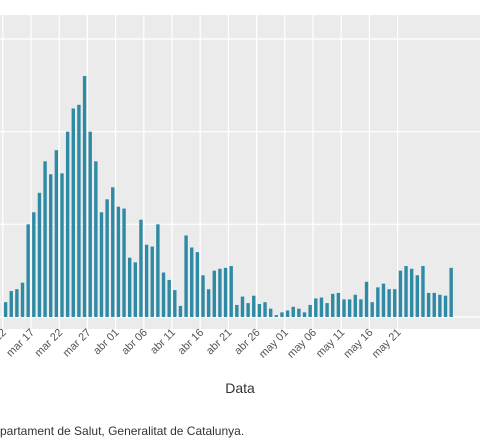 The height and width of the screenshot is (447, 480). I want to click on x-tick-label: mar 22, so click(49, 343).